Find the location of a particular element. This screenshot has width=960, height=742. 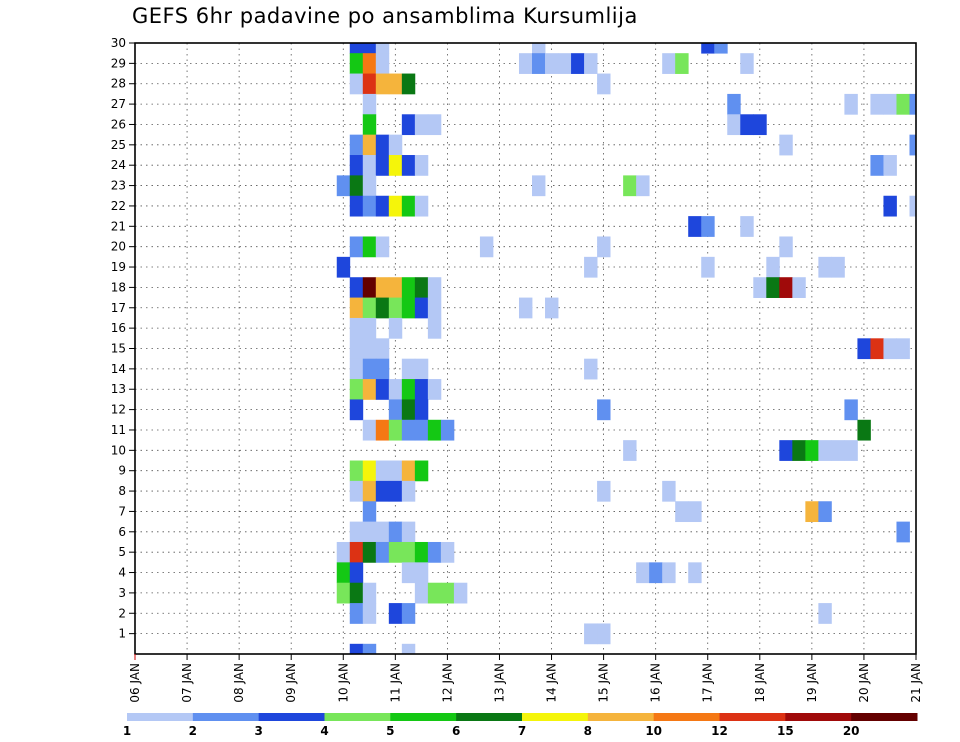

y-tick-label: 15 is located at coordinates (118, 349).